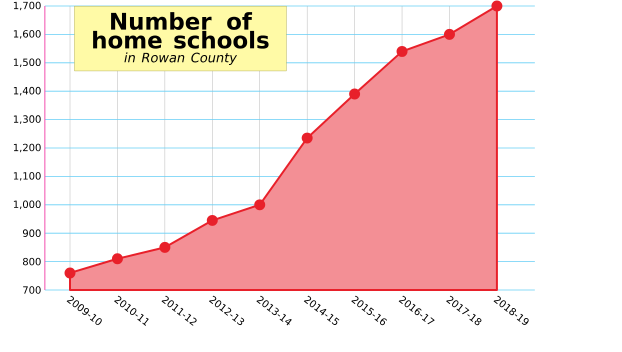 Image resolution: width=622 pixels, height=352 pixels. Describe the element at coordinates (181, 58) in the screenshot. I see `text: in Rowan County` at that location.